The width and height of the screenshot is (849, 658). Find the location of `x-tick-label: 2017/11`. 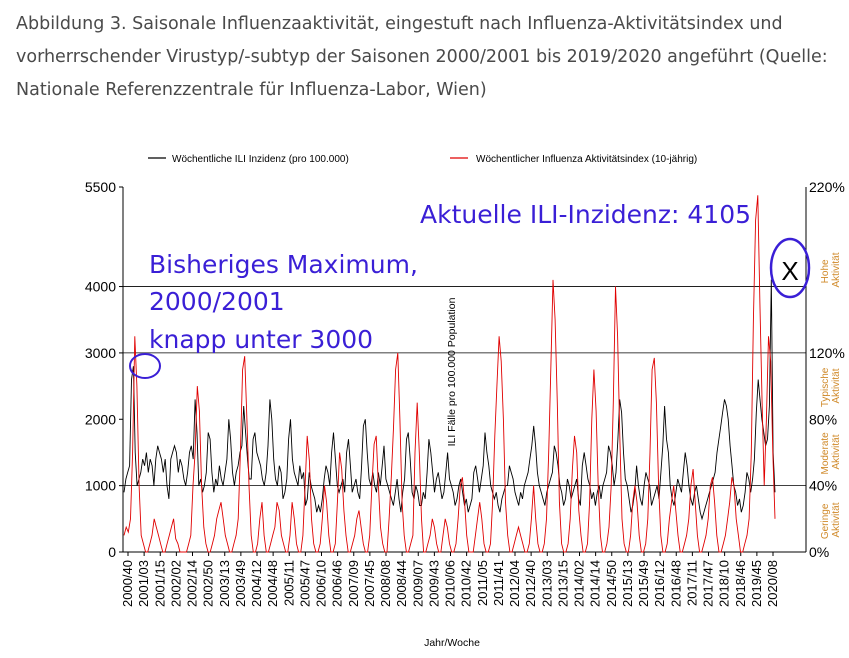

x-tick-label: 2017/11 is located at coordinates (691, 583).